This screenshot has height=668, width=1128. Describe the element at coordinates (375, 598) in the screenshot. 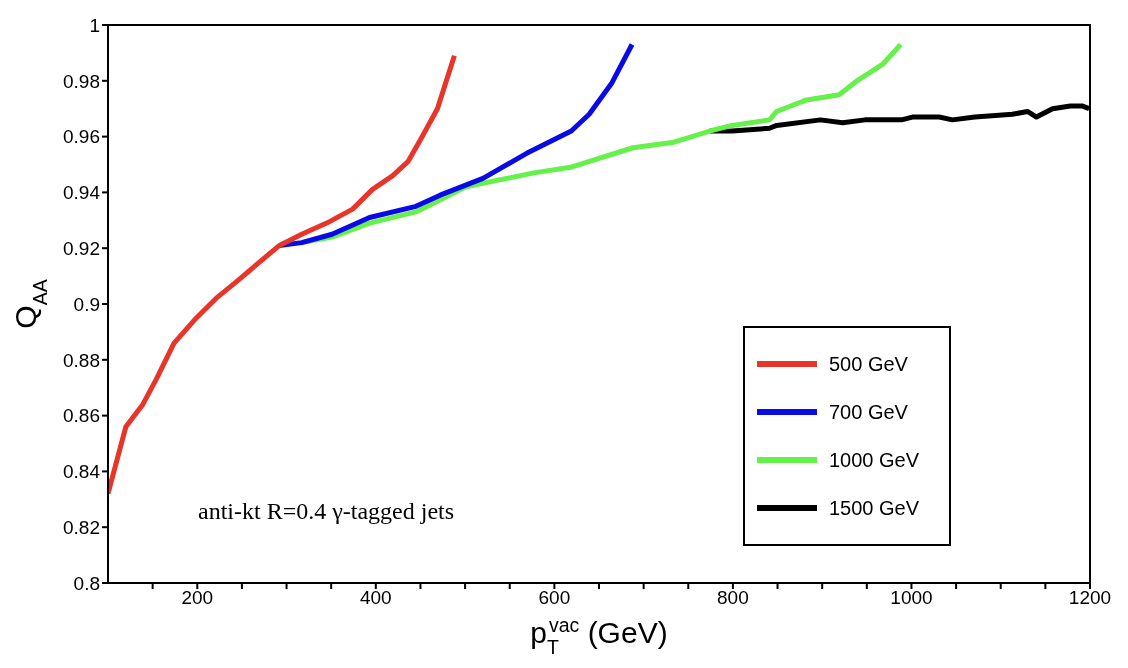

I see `x-tick-label: 400` at that location.